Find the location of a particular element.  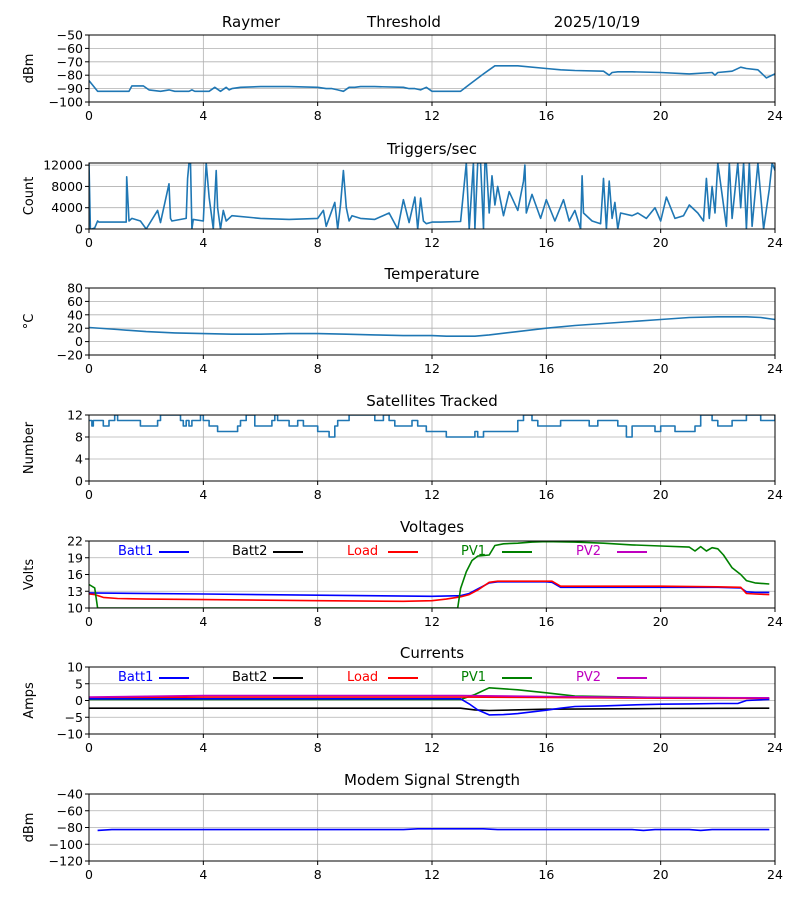

y-tick-label: −120 is located at coordinates (66, 861).